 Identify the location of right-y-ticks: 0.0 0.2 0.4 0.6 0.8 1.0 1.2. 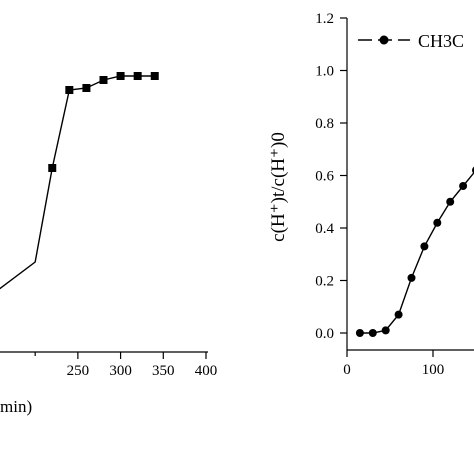
(331, 176).